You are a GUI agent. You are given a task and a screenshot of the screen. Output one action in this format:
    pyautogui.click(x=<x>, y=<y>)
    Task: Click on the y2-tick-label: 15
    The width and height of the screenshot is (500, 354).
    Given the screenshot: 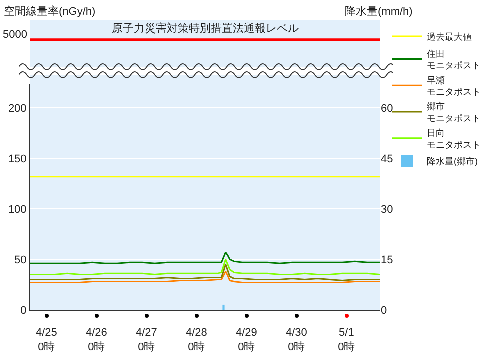 What is the action you would take?
    pyautogui.click(x=387, y=260)
    